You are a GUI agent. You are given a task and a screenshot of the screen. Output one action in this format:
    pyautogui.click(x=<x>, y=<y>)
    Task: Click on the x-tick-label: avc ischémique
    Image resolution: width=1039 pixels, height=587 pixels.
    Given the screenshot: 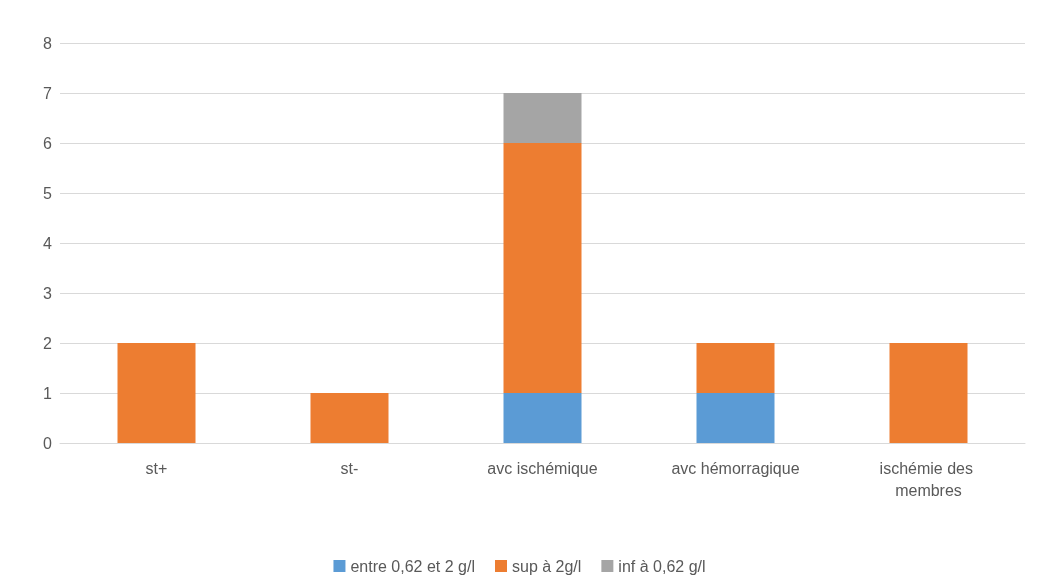 What is the action you would take?
    pyautogui.click(x=542, y=468)
    